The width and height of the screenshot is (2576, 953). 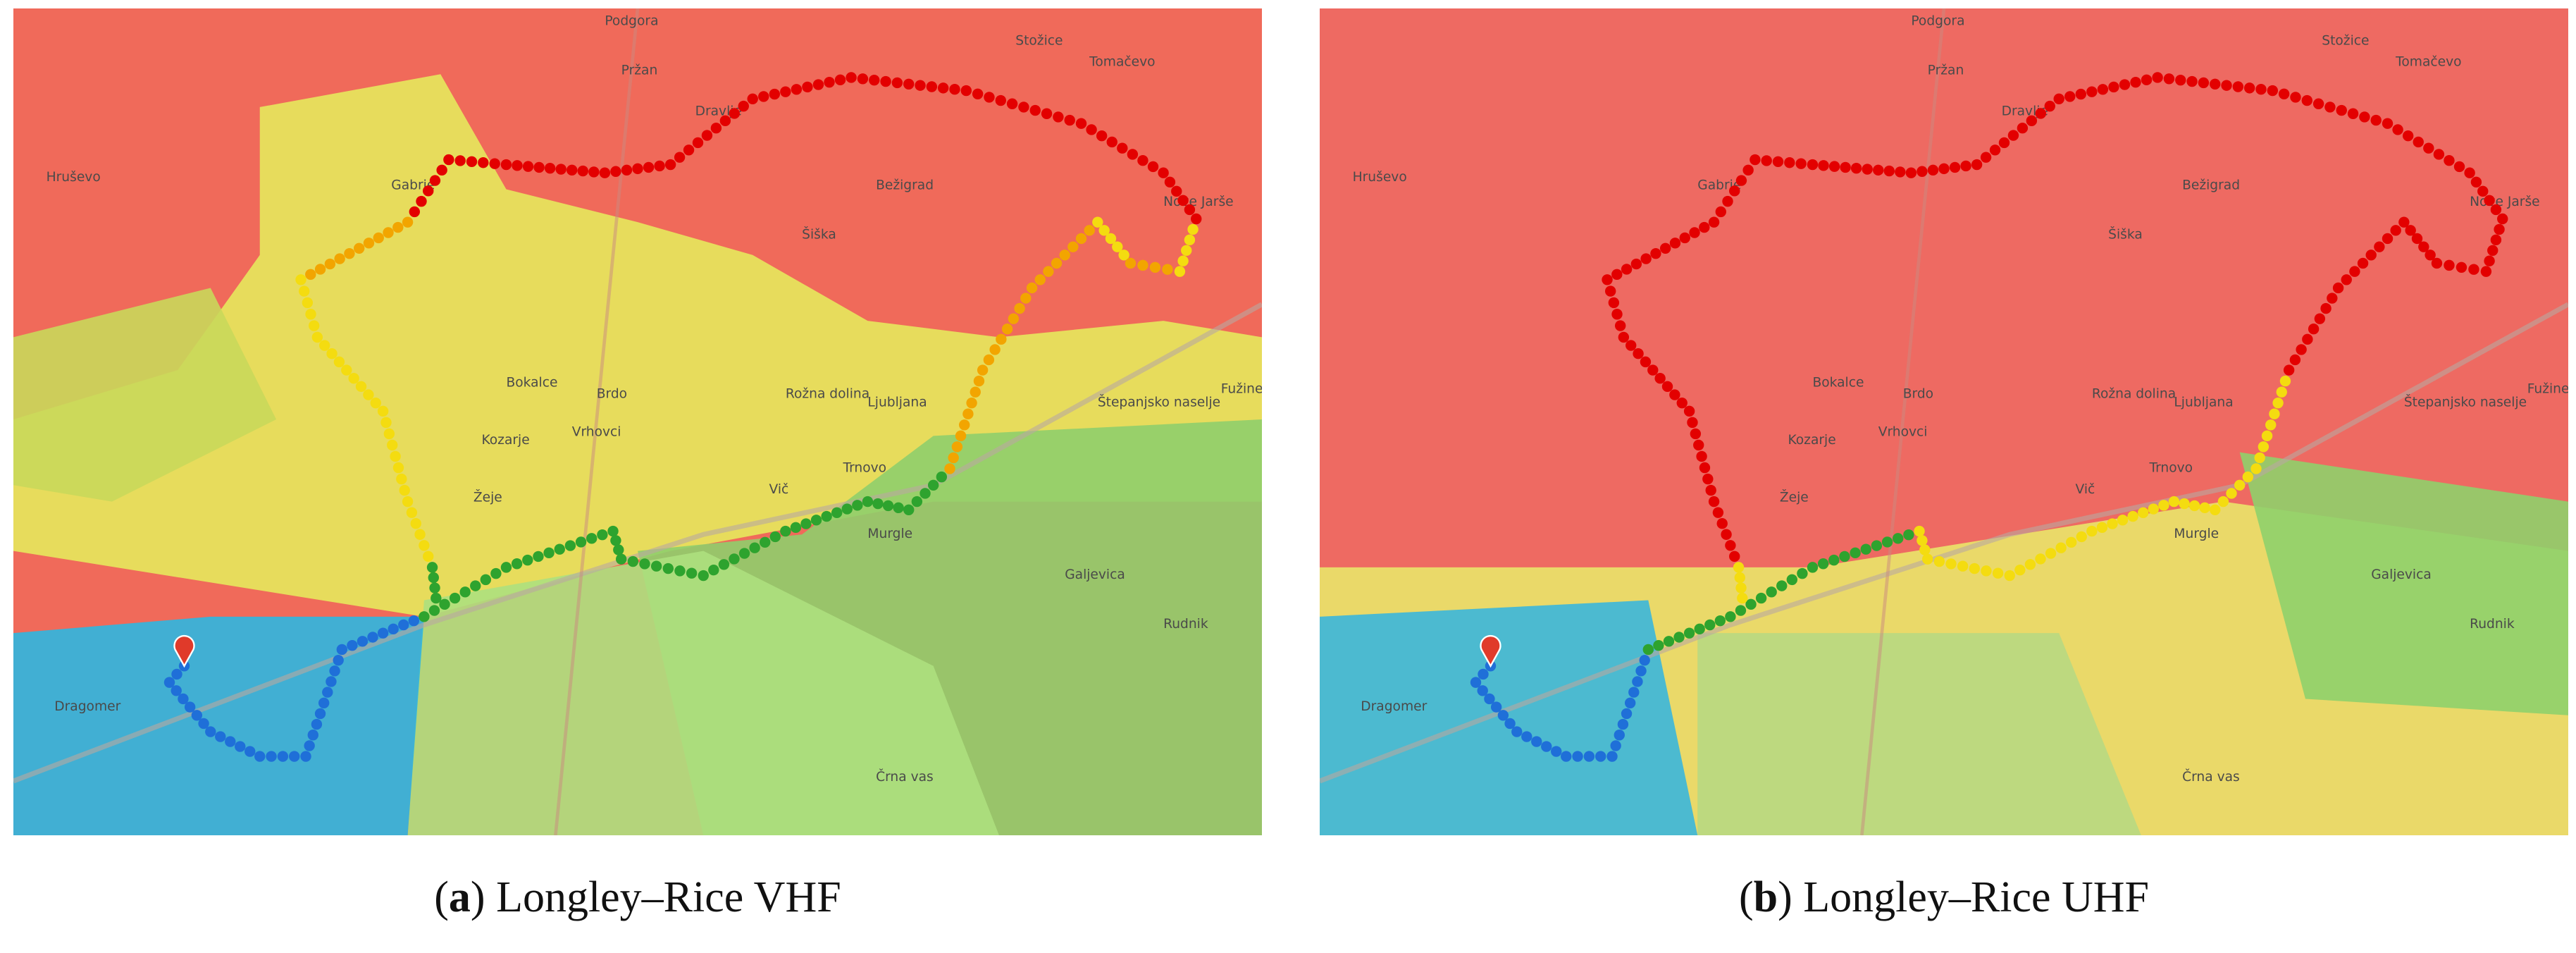 What do you see at coordinates (2203, 402) in the screenshot?
I see `place-label: Ljubljana` at bounding box center [2203, 402].